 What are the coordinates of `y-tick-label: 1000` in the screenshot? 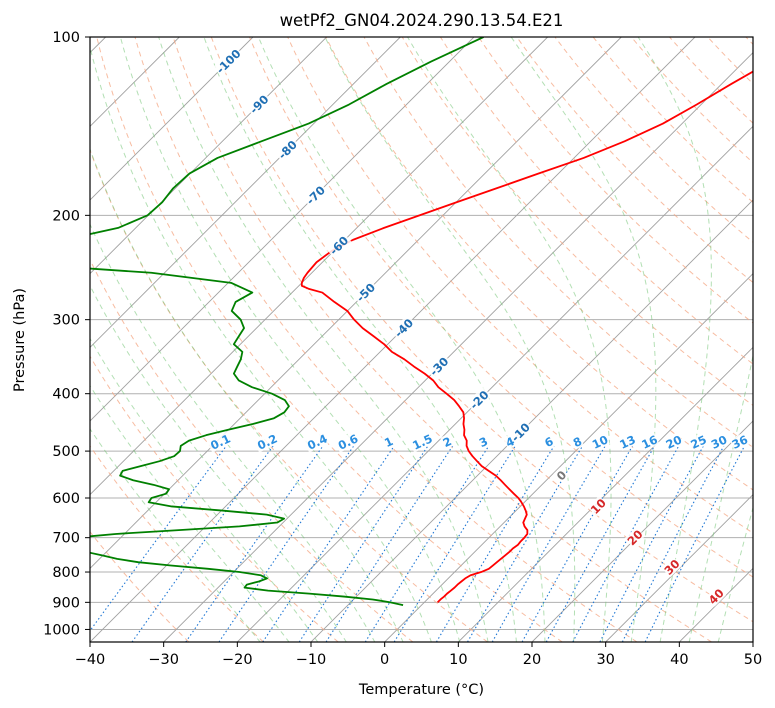 It's located at (61, 630).